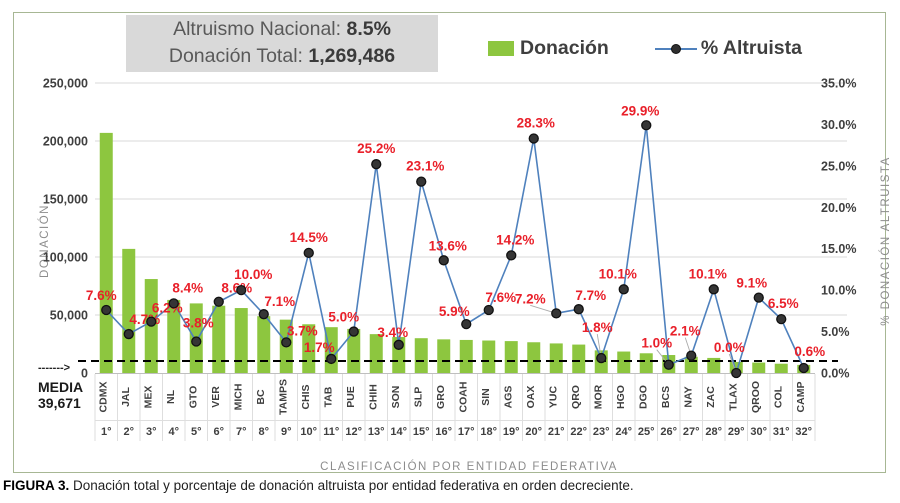 The image size is (900, 503). Describe the element at coordinates (590, 295) in the screenshot. I see `percent-label: 7.7%` at that location.